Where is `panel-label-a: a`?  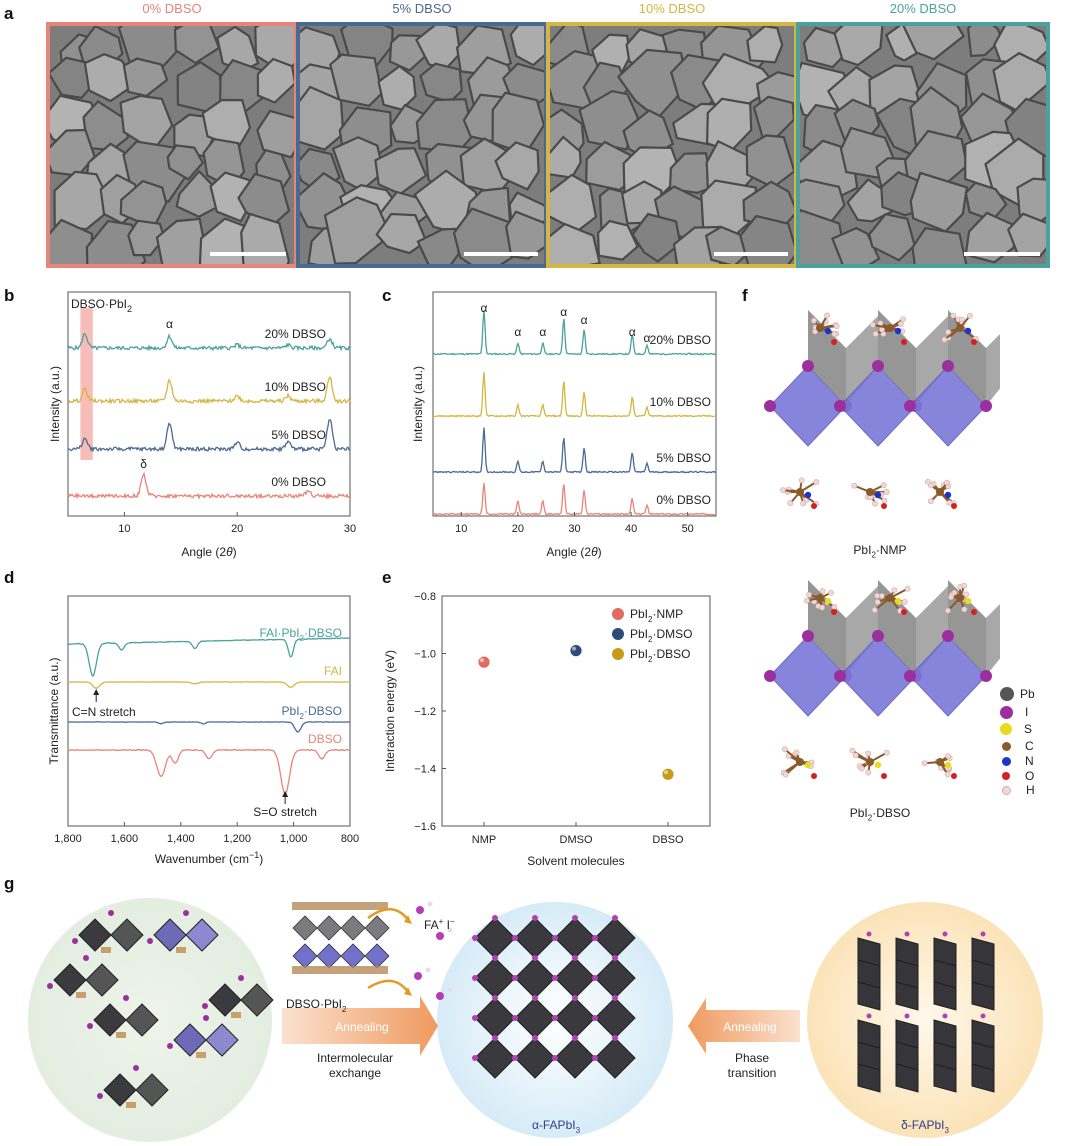 panel-label-a: a is located at coordinates (9, 13).